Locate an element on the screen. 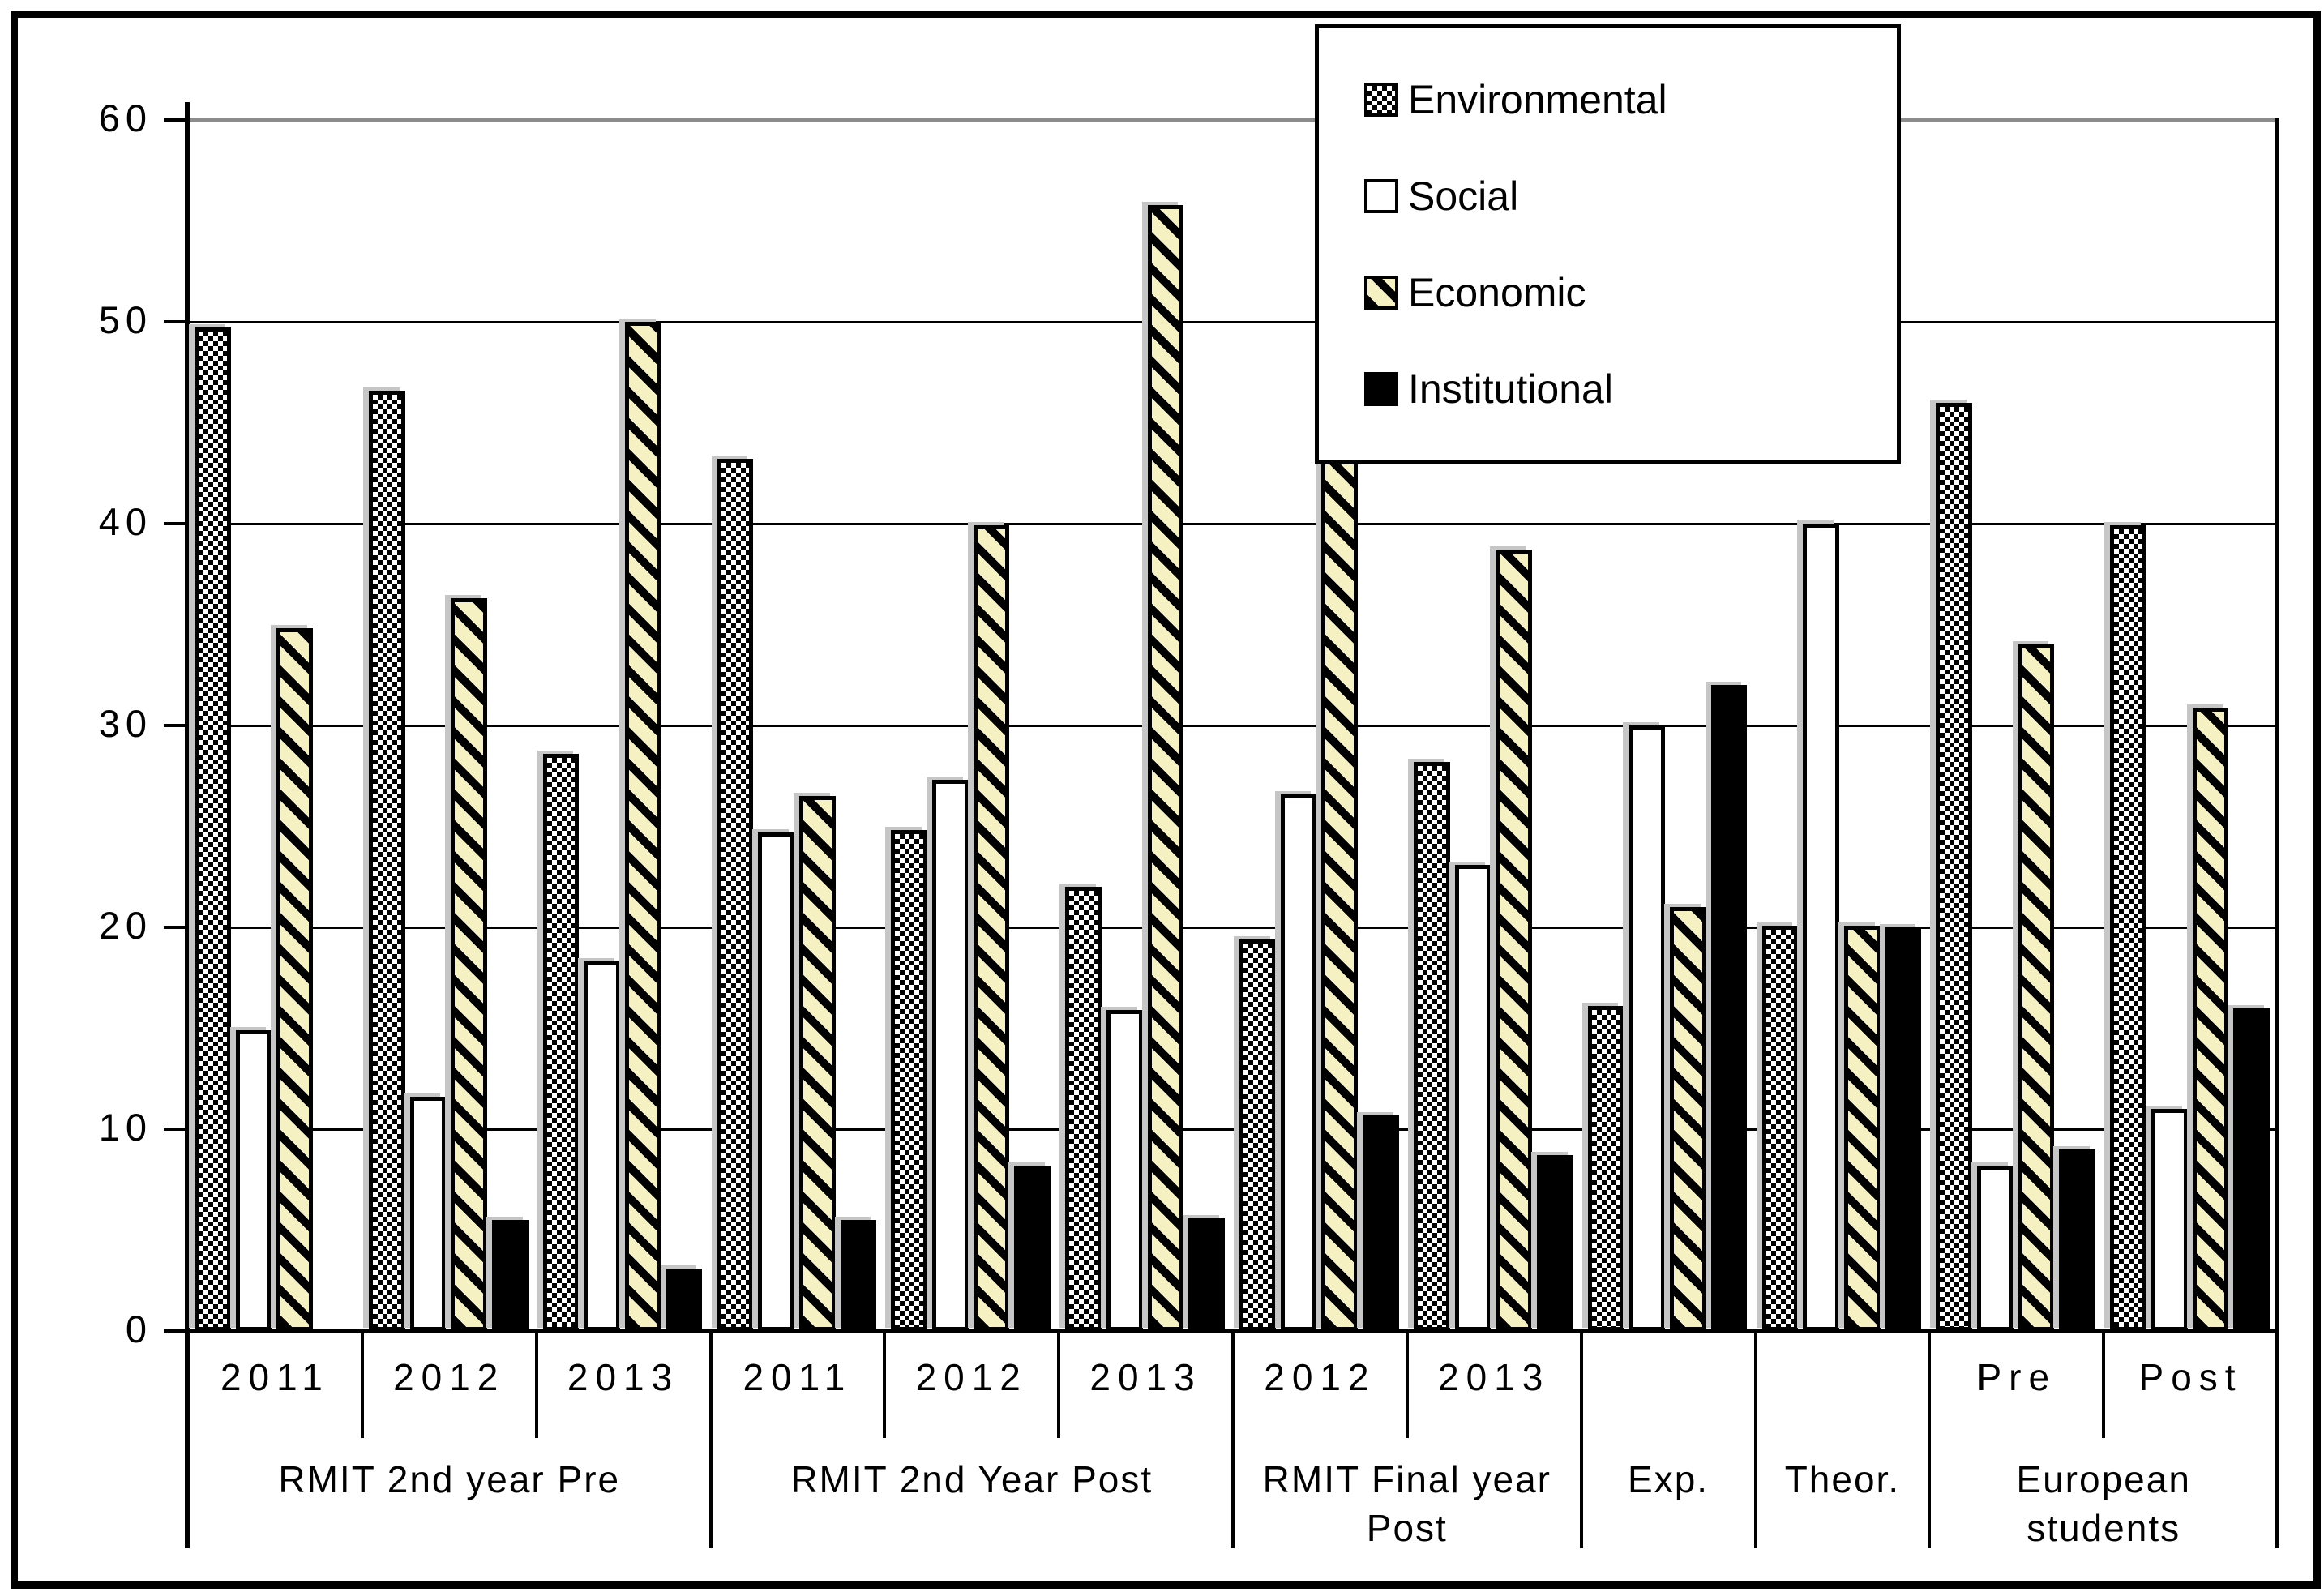  bar-social-Theor. is located at coordinates (1821, 927).